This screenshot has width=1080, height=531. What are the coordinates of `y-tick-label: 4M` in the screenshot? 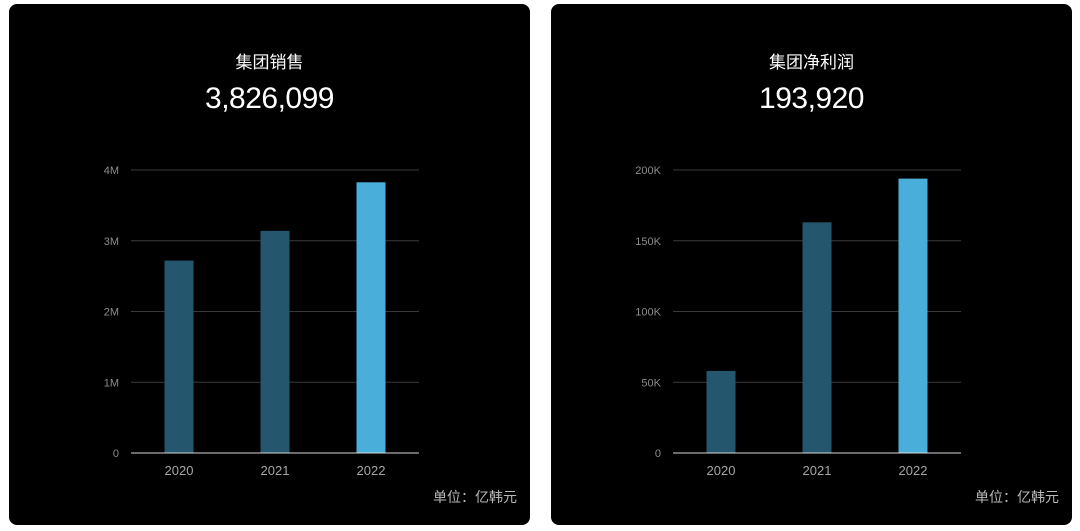 It's located at (111, 171).